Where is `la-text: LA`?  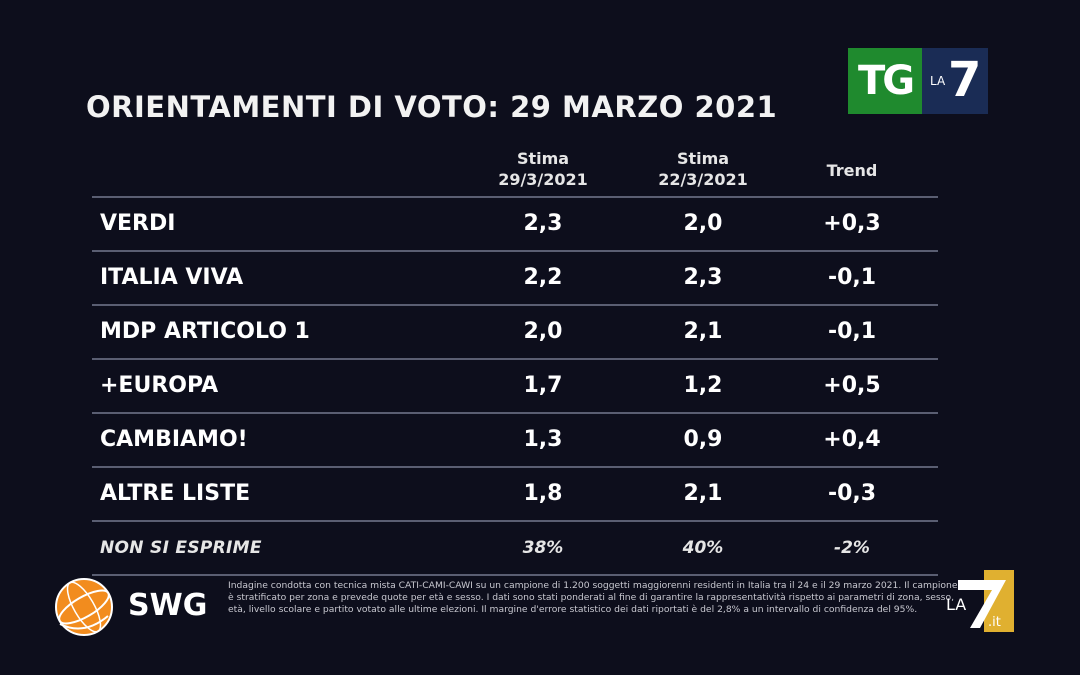 la-text: LA is located at coordinates (938, 81).